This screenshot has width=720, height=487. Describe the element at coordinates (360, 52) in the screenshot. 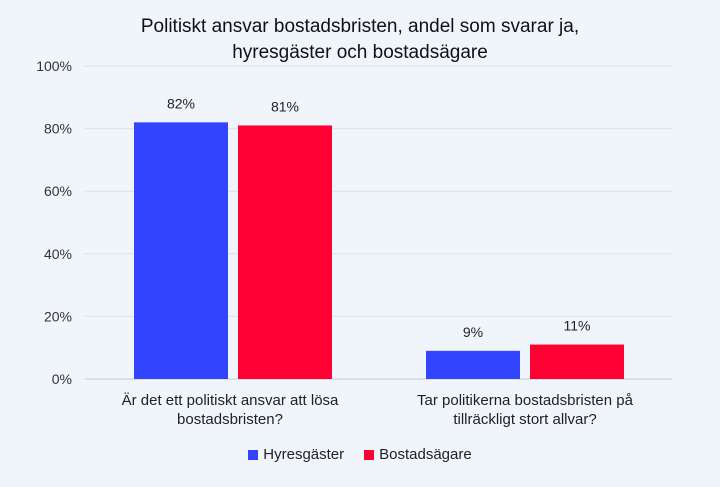

I see `title-line-2: hyresgäster och bostadsägare` at that location.